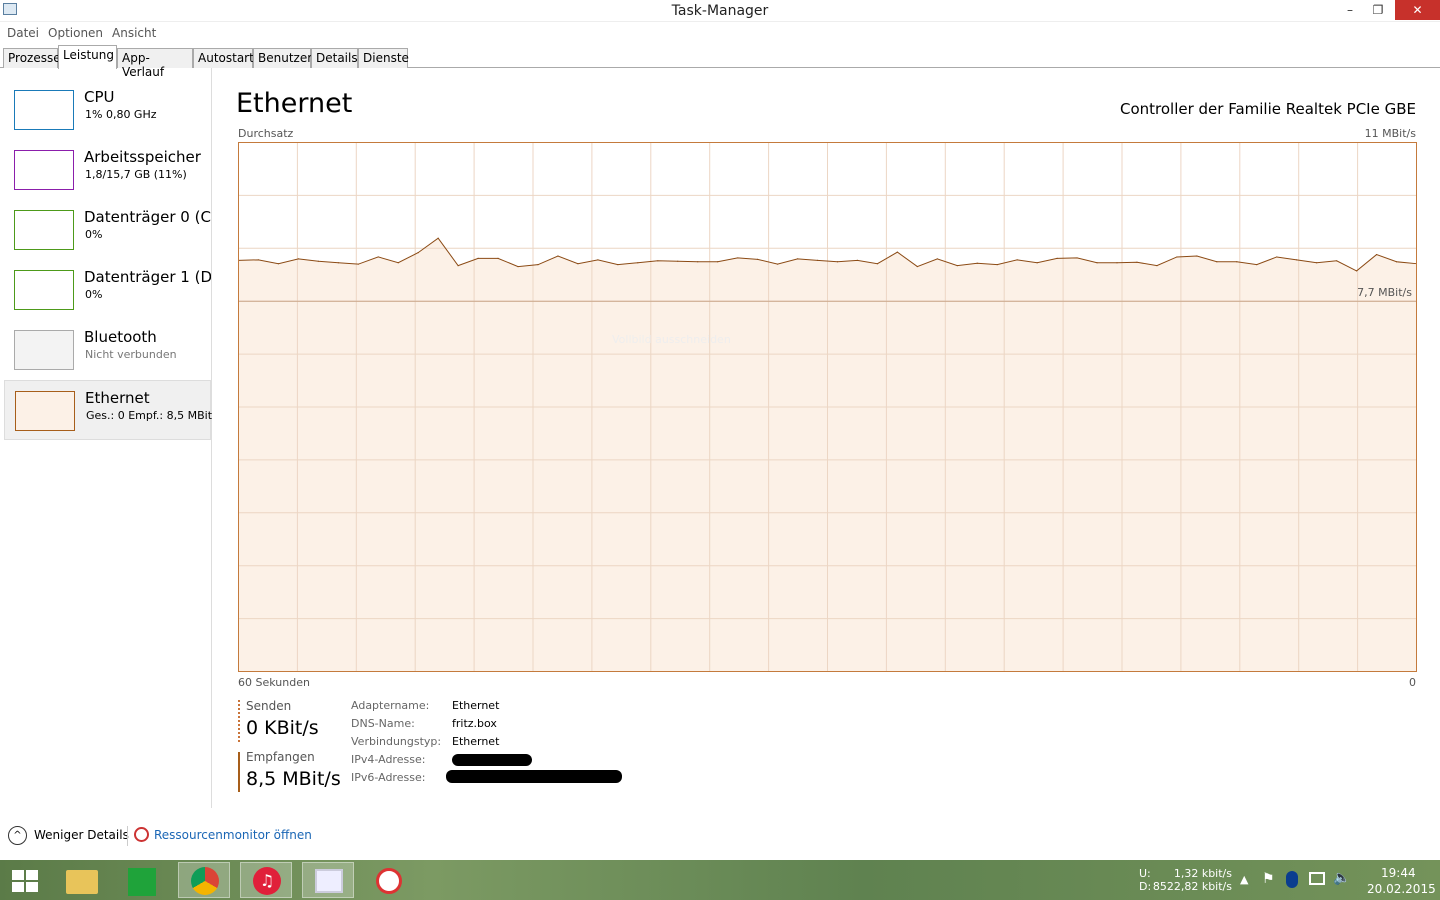 Image resolution: width=1440 pixels, height=900 pixels. Describe the element at coordinates (107, 170) in the screenshot. I see `sidebar-item-arbeitsspeicher: Arbeitsspeicher 1,8/15,7 GB (11%)` at that location.